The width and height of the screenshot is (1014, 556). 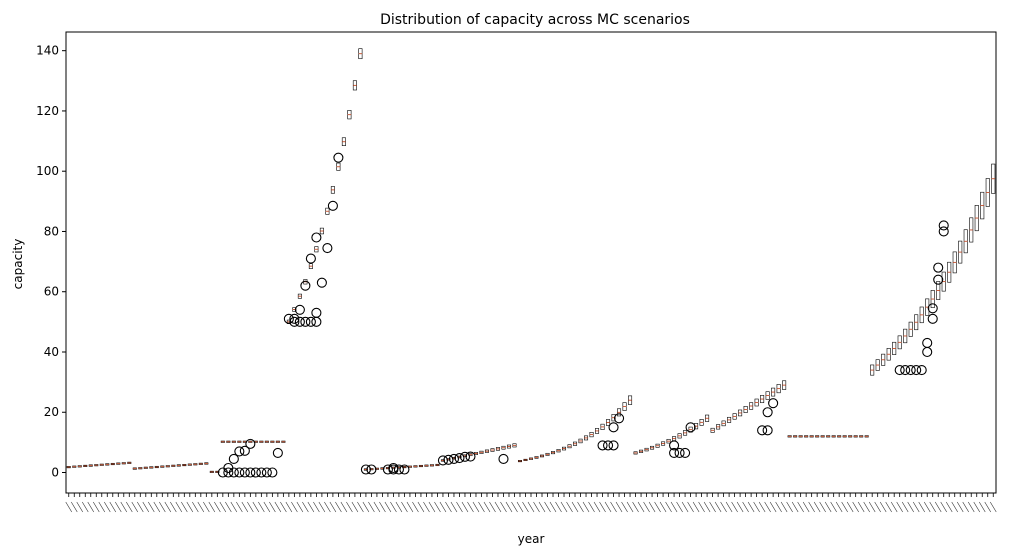 I want to click on y-tick-label: 140, so click(x=47, y=51).